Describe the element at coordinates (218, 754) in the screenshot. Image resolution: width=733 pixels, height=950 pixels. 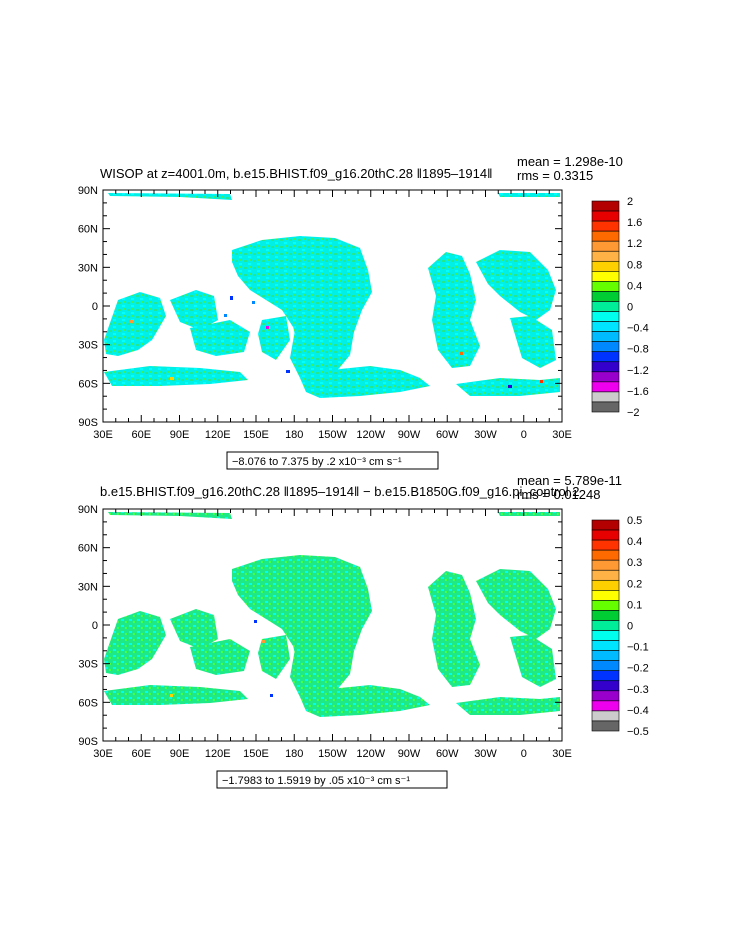
I see `x-tick-label: 120E` at that location.